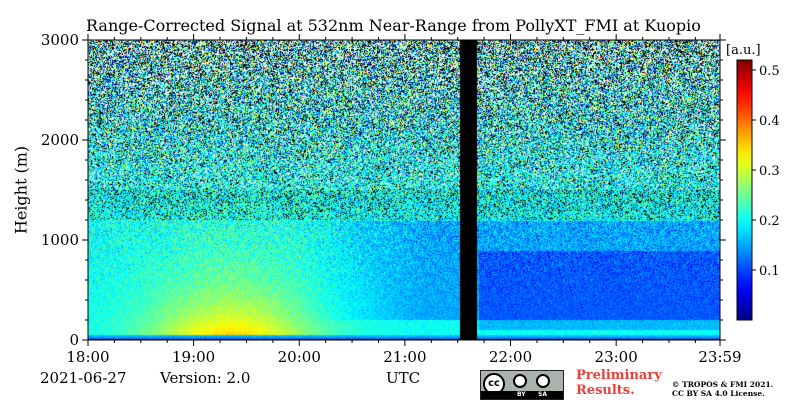 This screenshot has width=800, height=404. Describe the element at coordinates (543, 381) in the screenshot. I see `share-alike-icon` at that location.